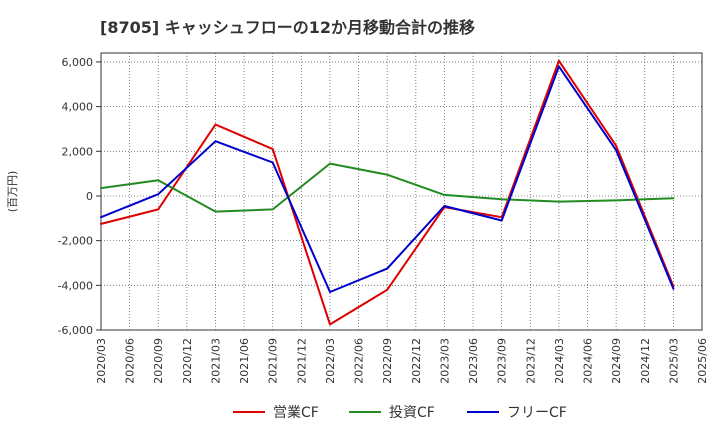  I want to click on x-tick-label: 2022/12, so click(416, 361).